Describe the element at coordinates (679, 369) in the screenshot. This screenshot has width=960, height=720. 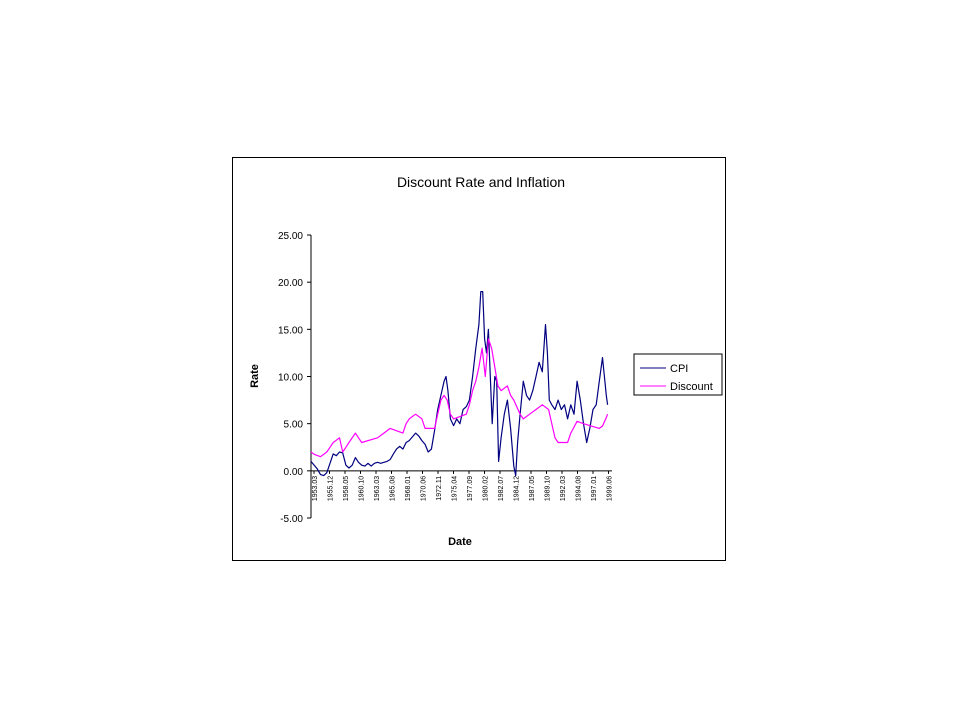
I see `legend-label-cpi: CPI` at that location.